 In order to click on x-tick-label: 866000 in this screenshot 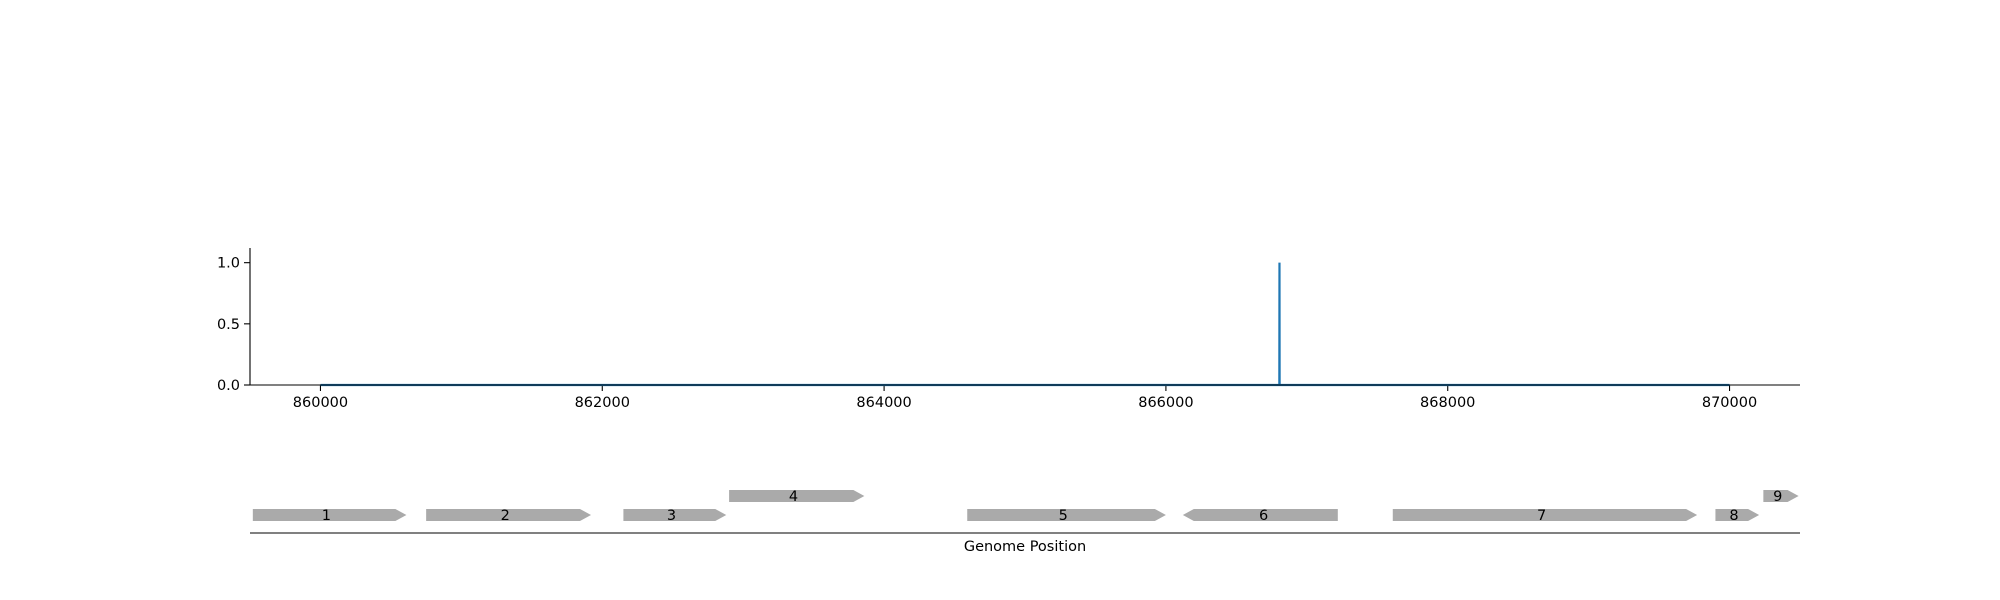, I will do `click(1165, 403)`.